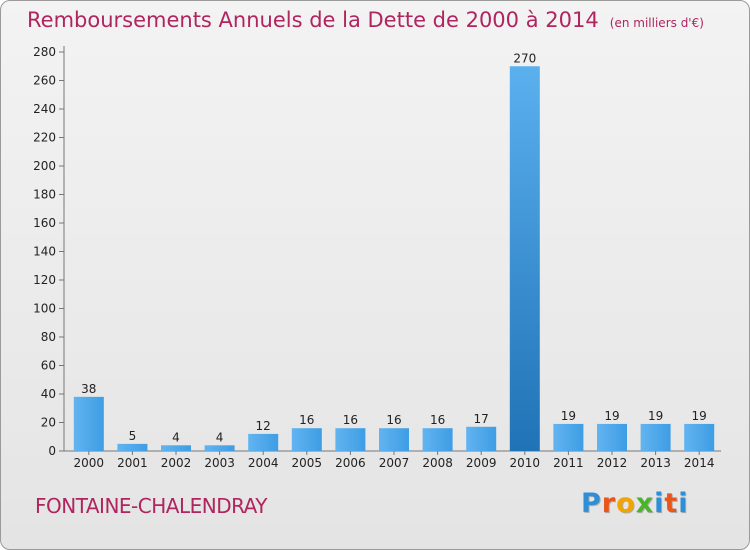  I want to click on bar-value-label: 38, so click(88, 389).